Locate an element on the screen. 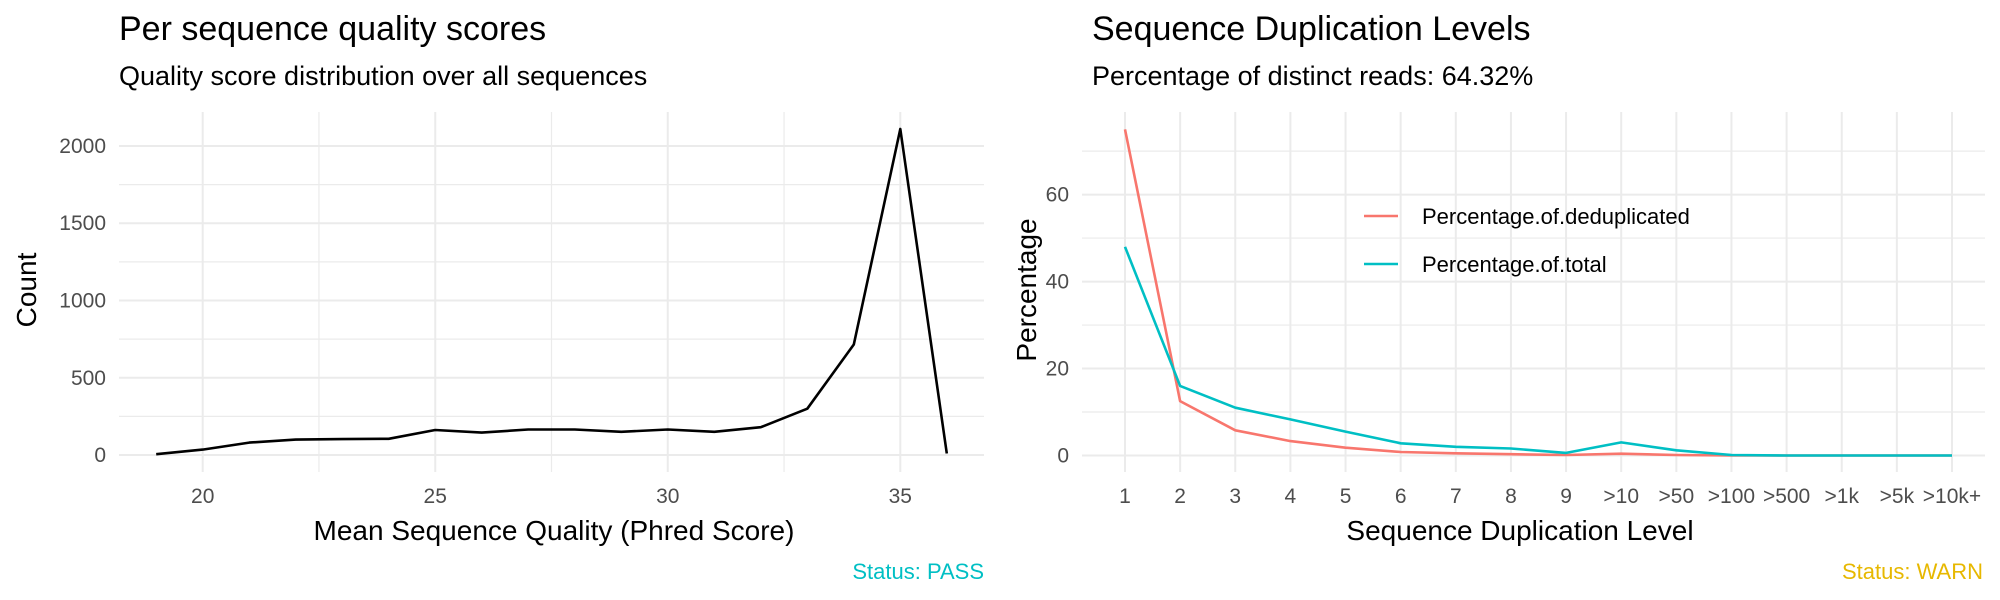 This screenshot has width=2000, height=600. chart-title: Sequence Duplication Levels is located at coordinates (1311, 29).